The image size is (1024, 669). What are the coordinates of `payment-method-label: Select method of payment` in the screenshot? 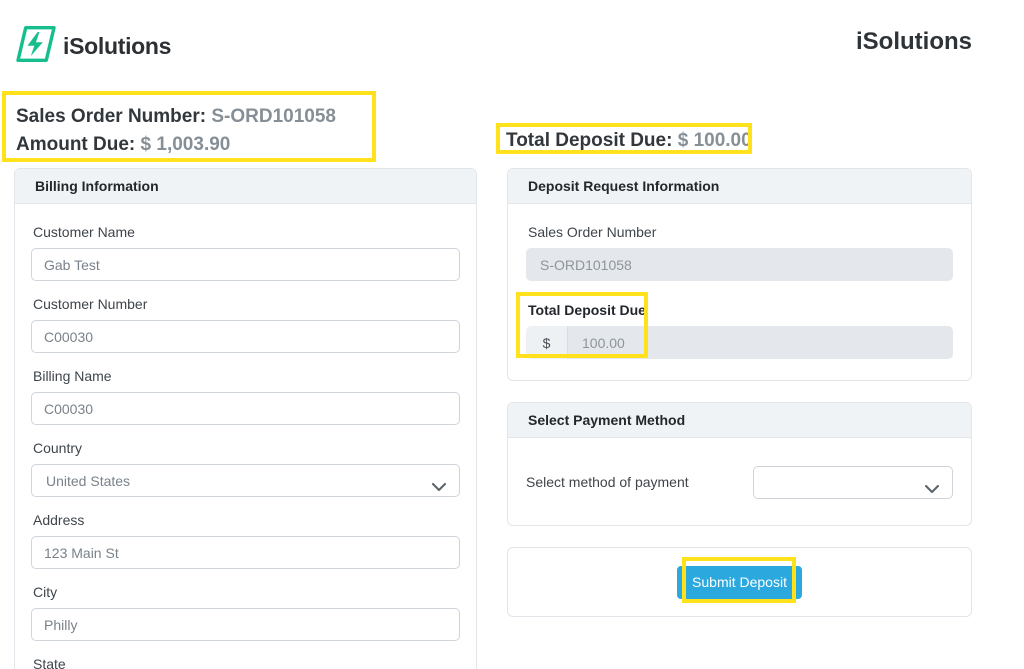 It's located at (607, 482).